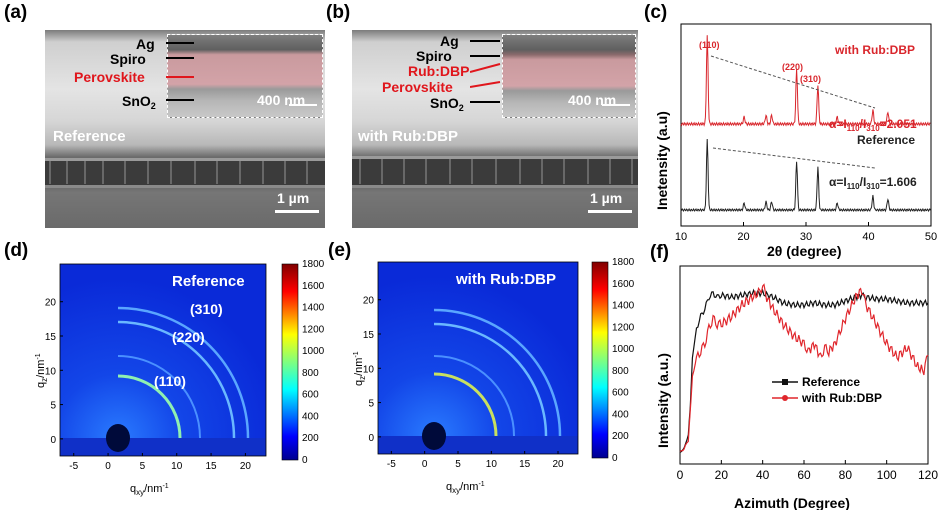 The width and height of the screenshot is (943, 514). What do you see at coordinates (165, 486) in the screenshot?
I see `d-xl-exp: -1` at bounding box center [165, 486].